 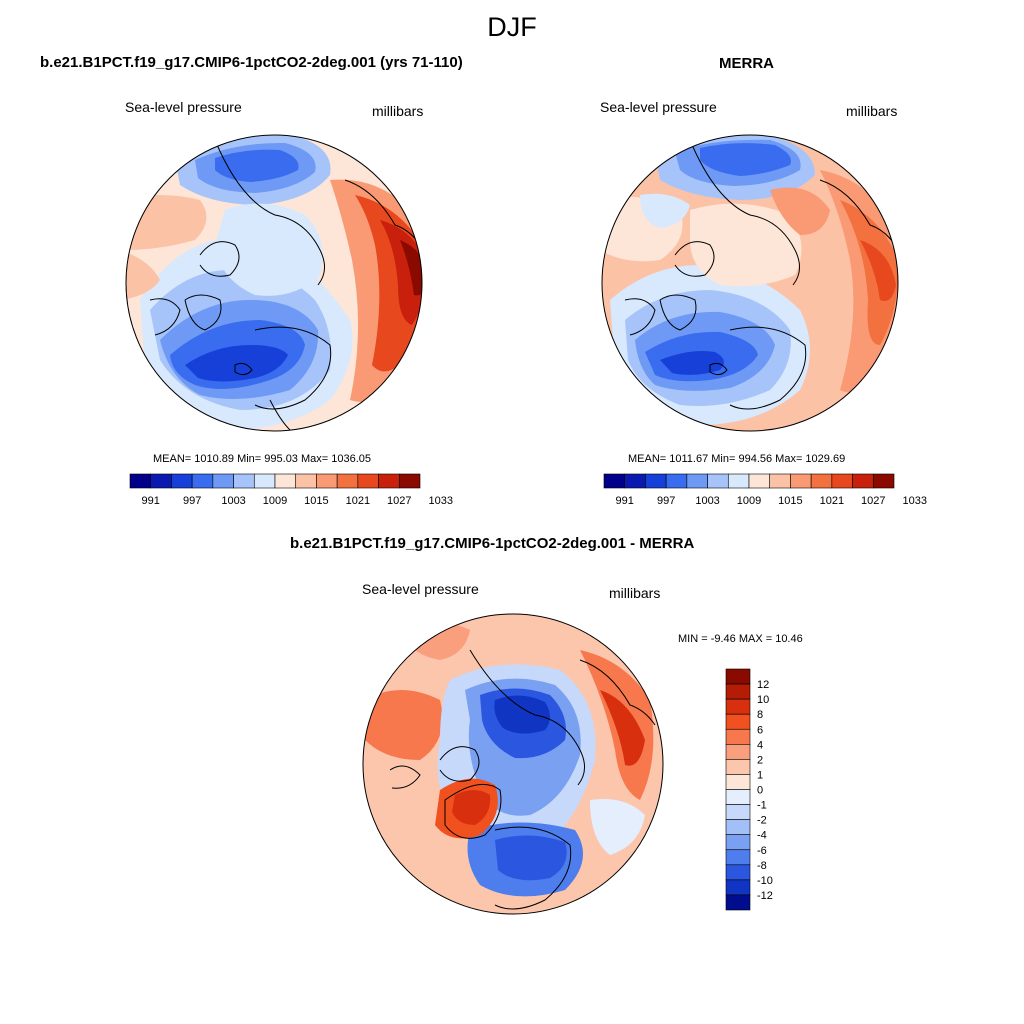 What do you see at coordinates (763, 685) in the screenshot?
I see `colorbar3-tick-label: 12` at bounding box center [763, 685].